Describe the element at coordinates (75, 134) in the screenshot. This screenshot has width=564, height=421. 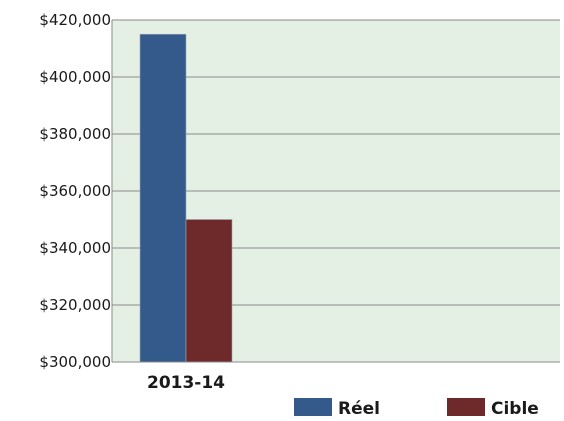
I see `y-tick-label: $380,000` at that location.